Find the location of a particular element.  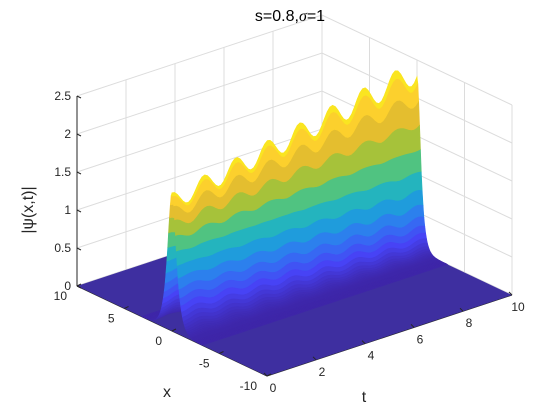

x-axis-ticks: 10 5 0 -5 -10 is located at coordinates (163, 338).